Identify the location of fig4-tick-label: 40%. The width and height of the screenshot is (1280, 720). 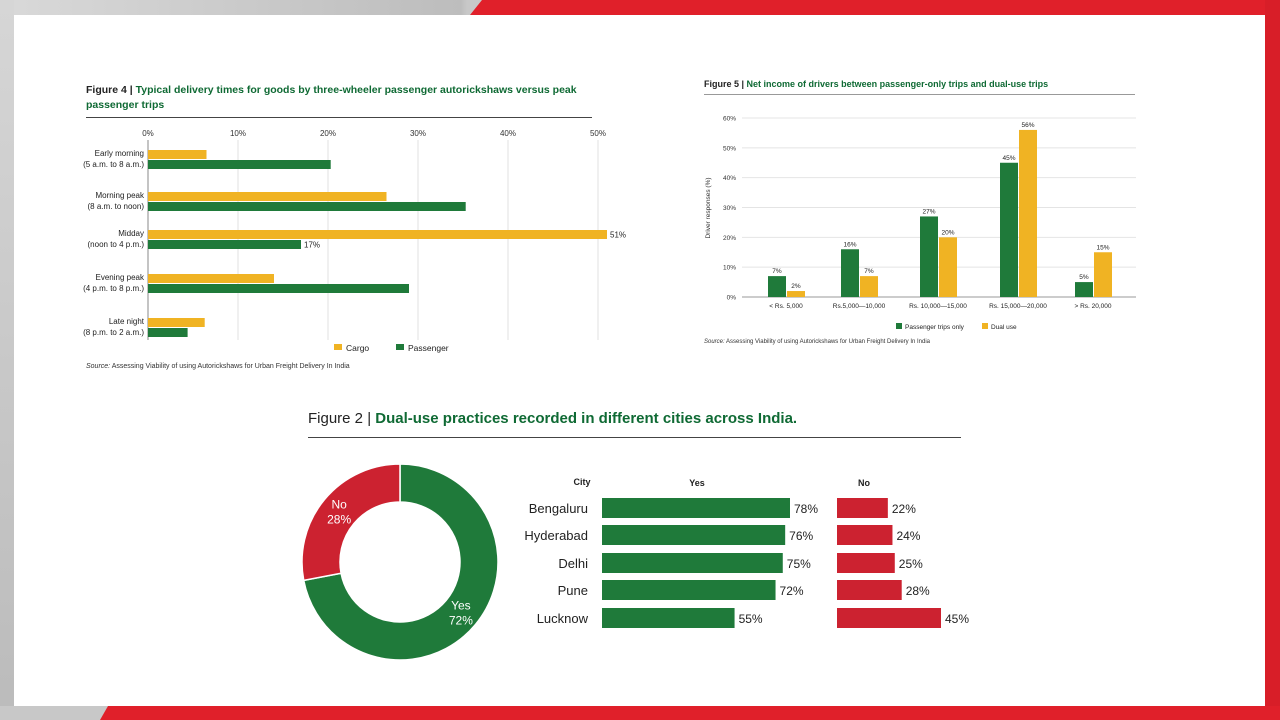
(508, 133).